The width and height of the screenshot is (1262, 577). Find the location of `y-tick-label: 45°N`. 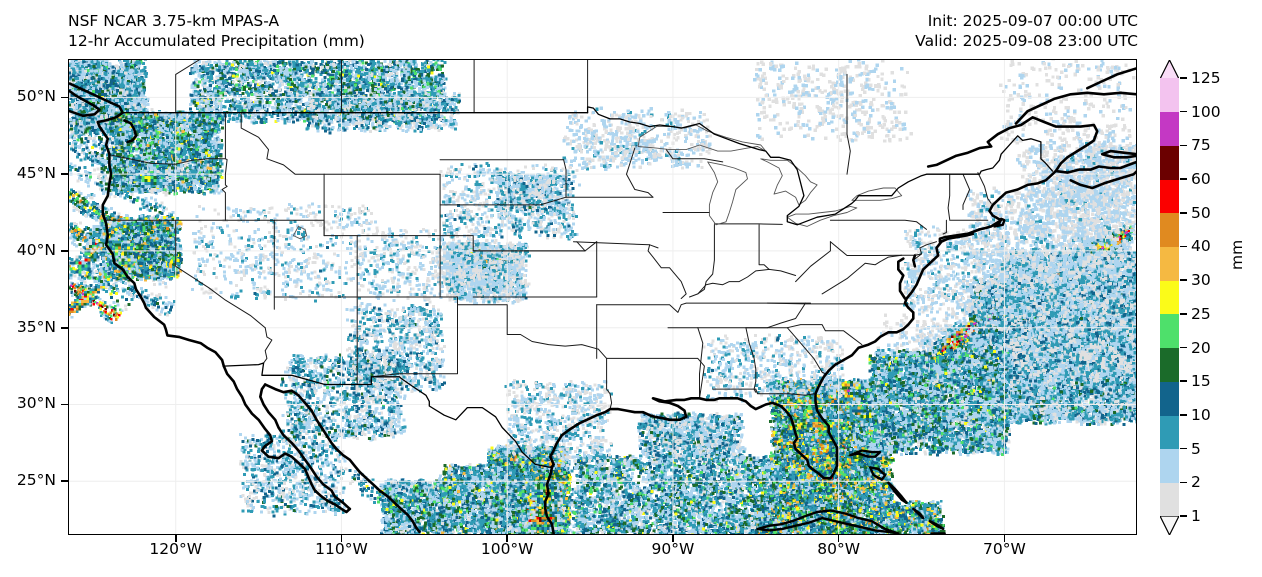

y-tick-label: 45°N is located at coordinates (36, 173).